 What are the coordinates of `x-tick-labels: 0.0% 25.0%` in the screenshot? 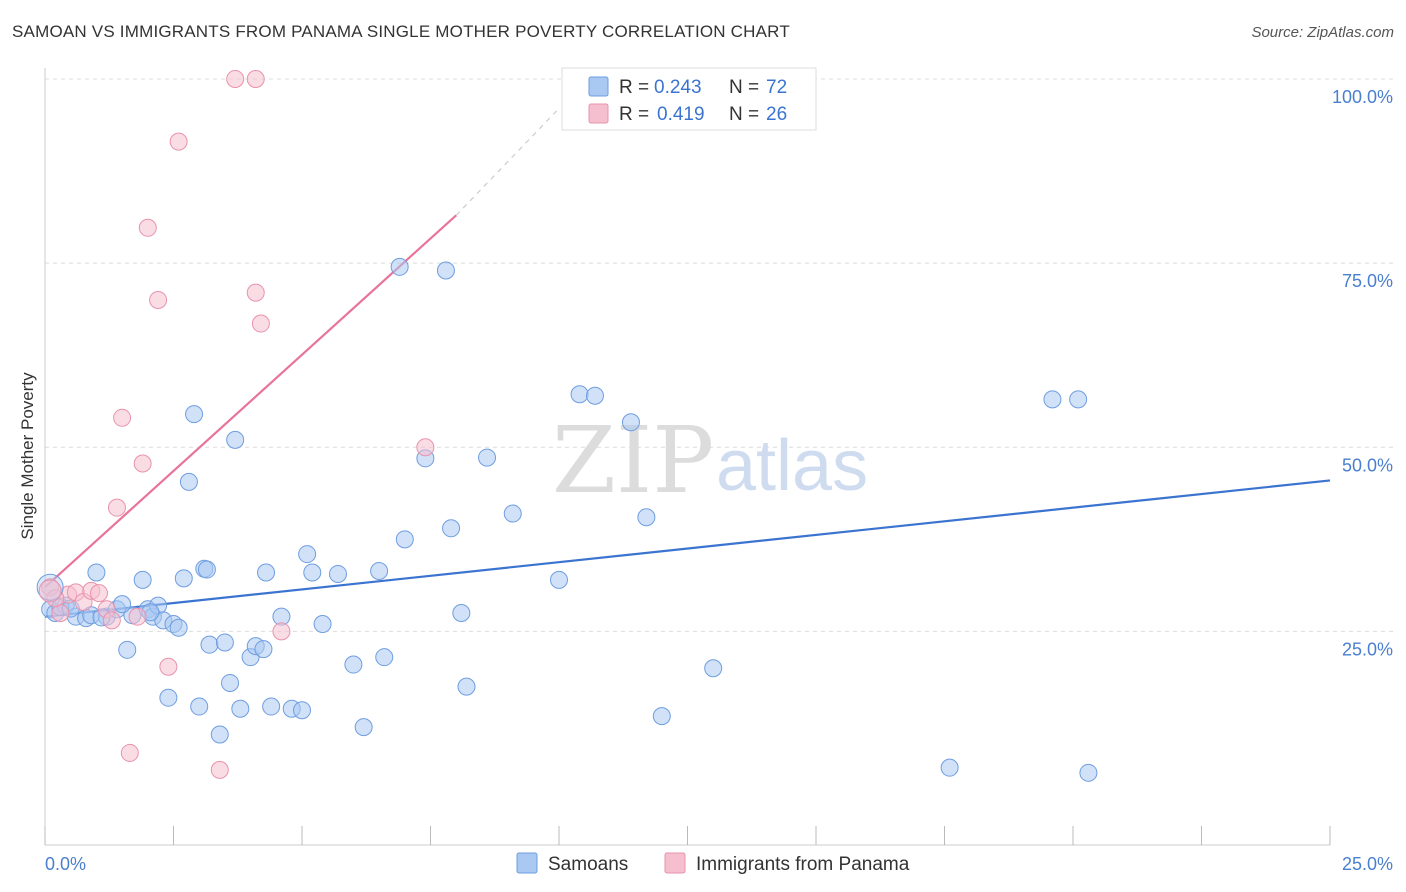 It's located at (719, 864).